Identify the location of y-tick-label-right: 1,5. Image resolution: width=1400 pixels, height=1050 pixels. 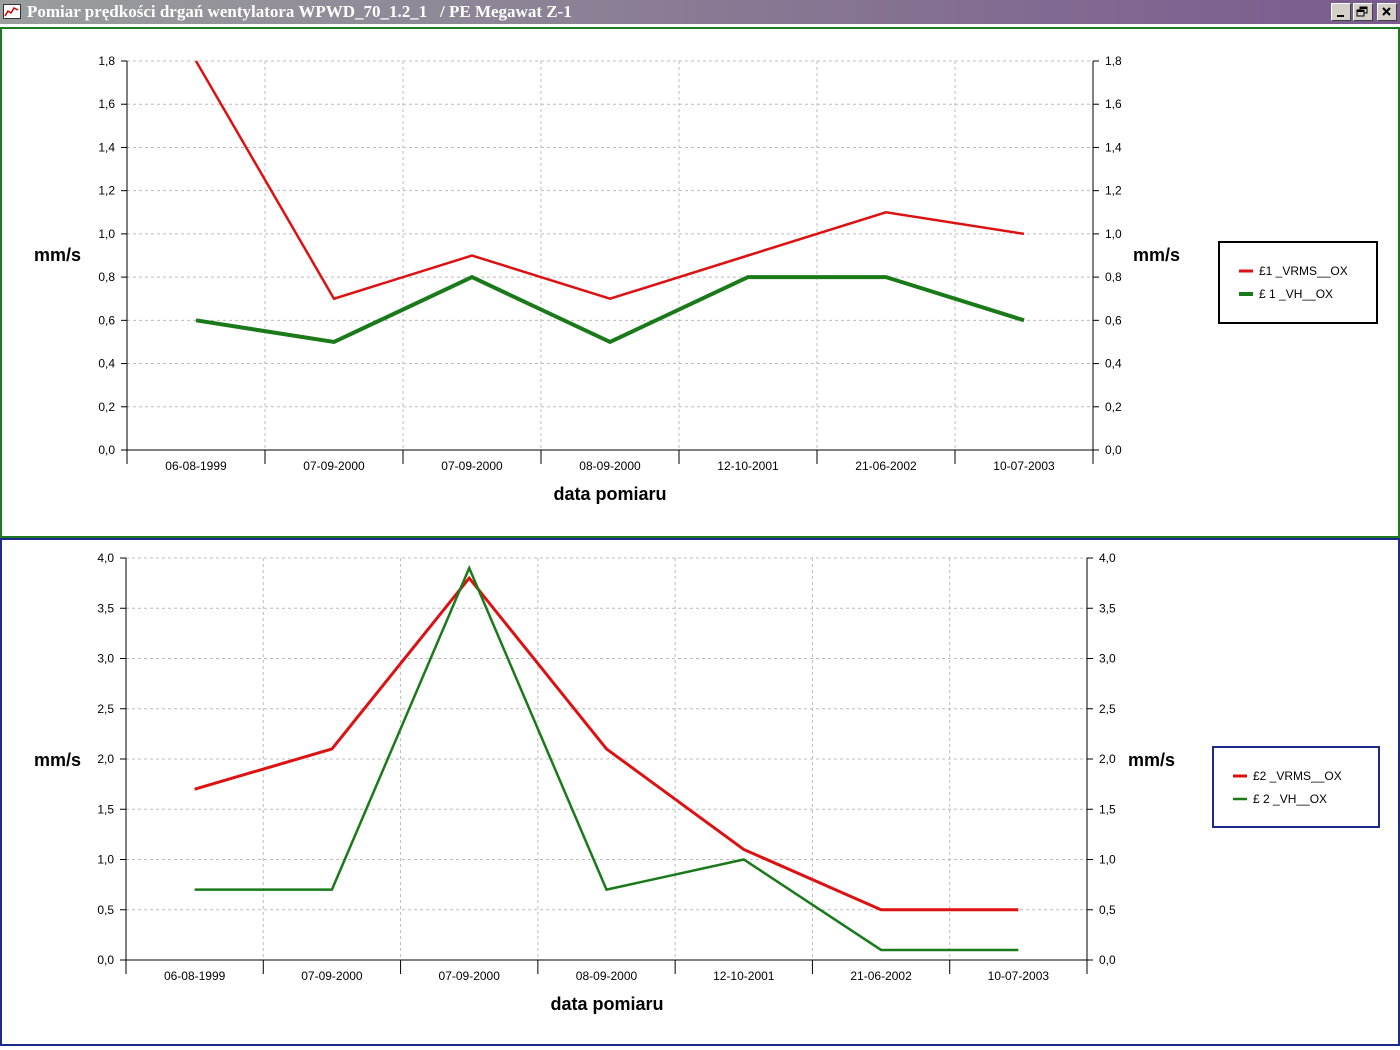
(1107, 809).